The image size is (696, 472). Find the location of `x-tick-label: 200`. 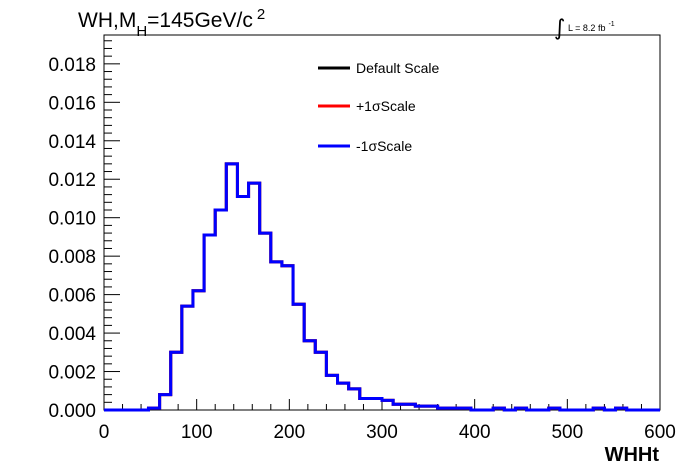

x-tick-label: 200 is located at coordinates (289, 432).